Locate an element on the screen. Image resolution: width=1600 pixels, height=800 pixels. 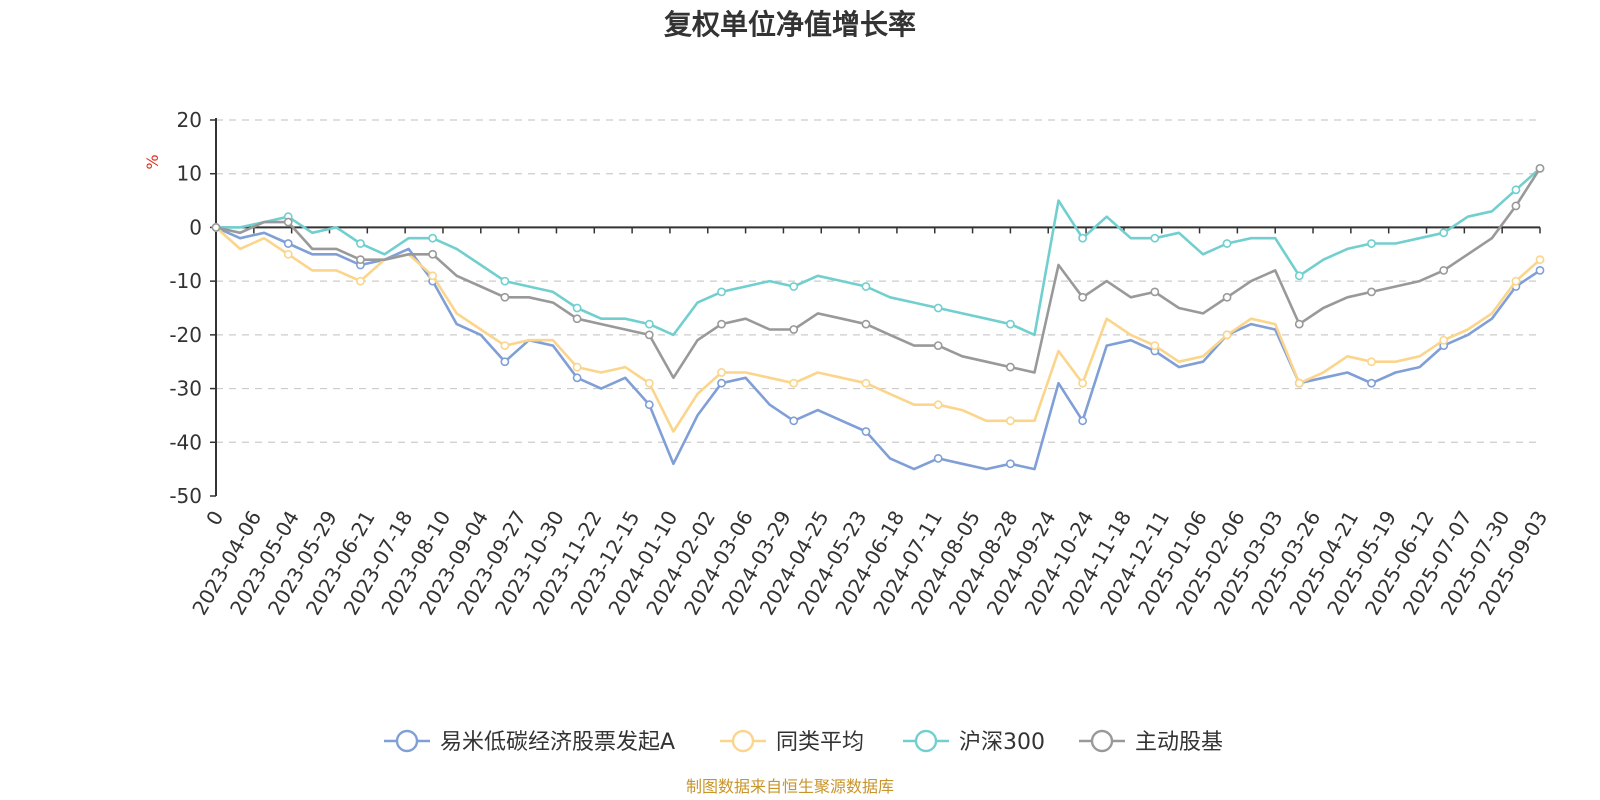
y-tick-label: -20 is located at coordinates (185, 335).